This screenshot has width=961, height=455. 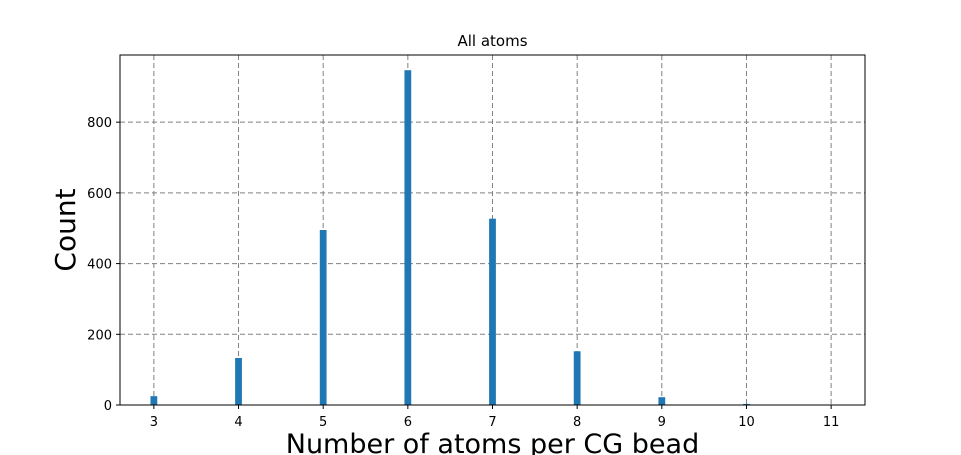 What do you see at coordinates (831, 422) in the screenshot?
I see `x-tick-label: 11` at bounding box center [831, 422].